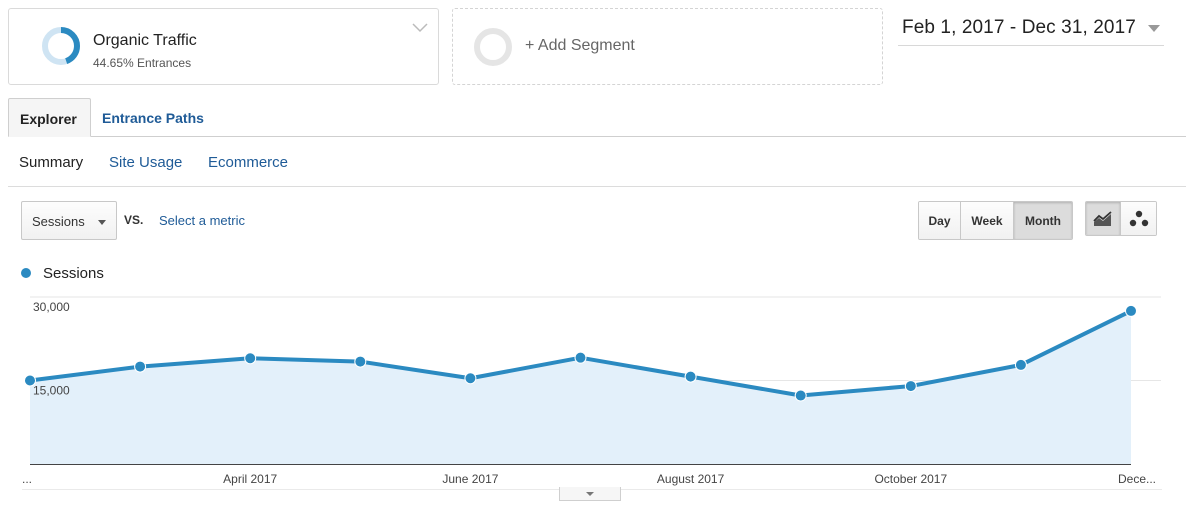 This screenshot has height=519, width=1186. What do you see at coordinates (153, 118) in the screenshot?
I see `tab-entrance-paths: Entrance Paths` at bounding box center [153, 118].